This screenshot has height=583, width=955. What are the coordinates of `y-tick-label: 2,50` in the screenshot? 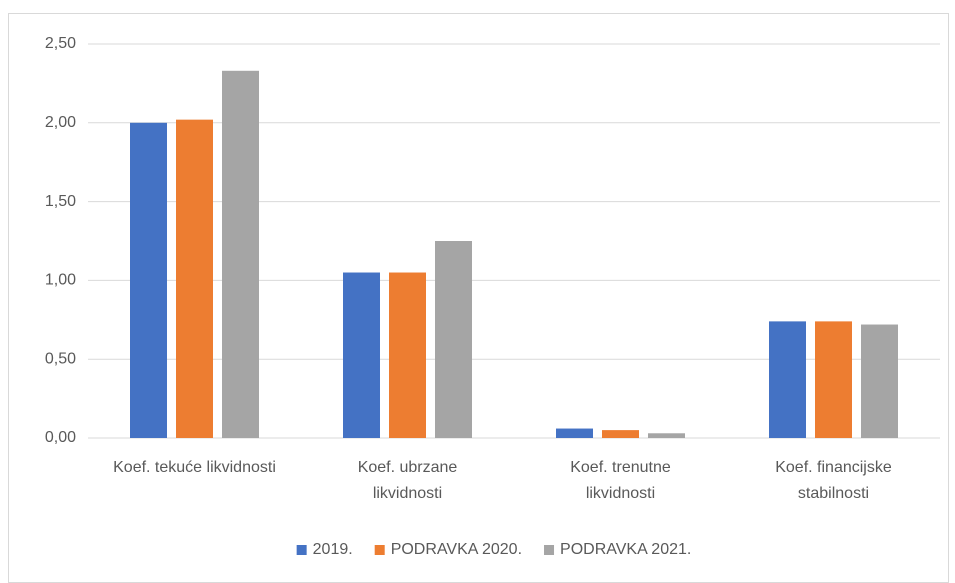 It's located at (60, 43).